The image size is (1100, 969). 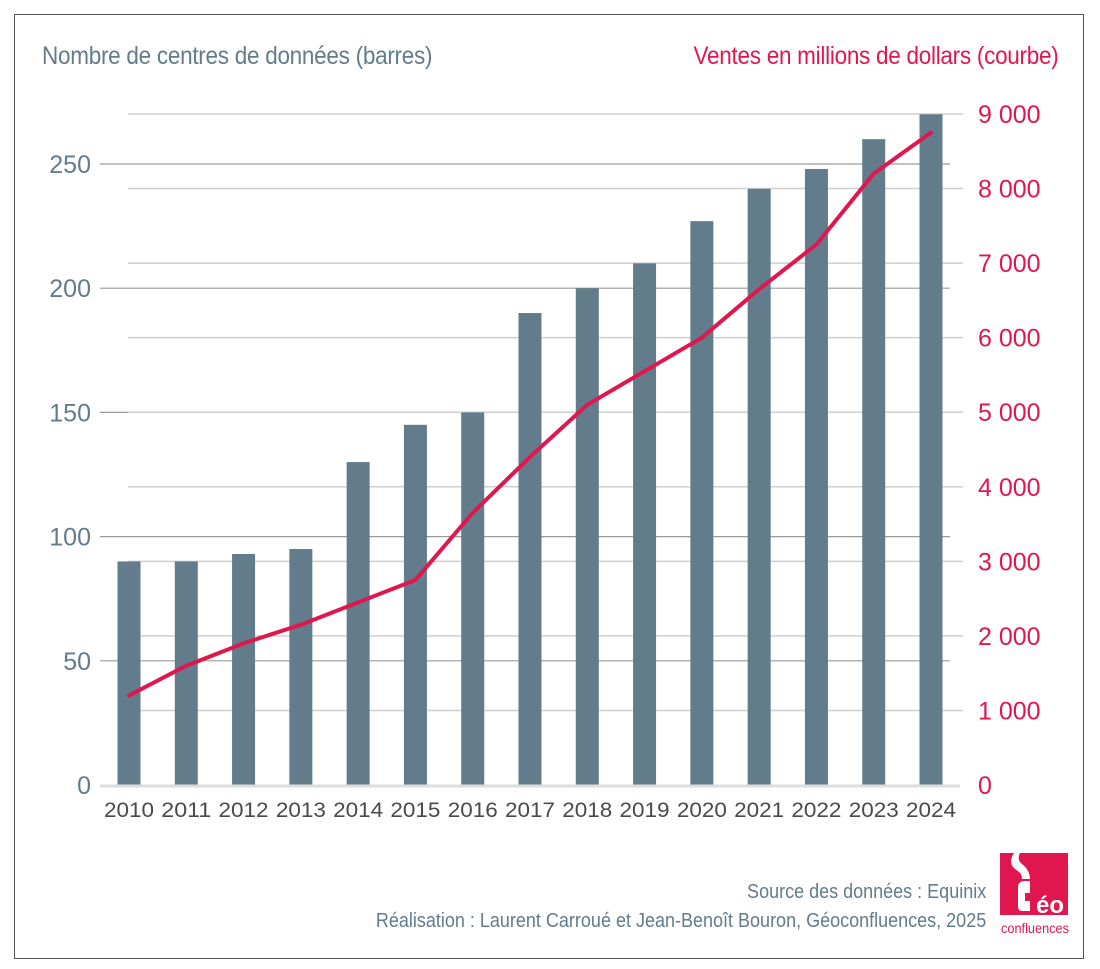 I want to click on left-axis-title: Nombre de centres de données (barres), so click(x=237, y=56).